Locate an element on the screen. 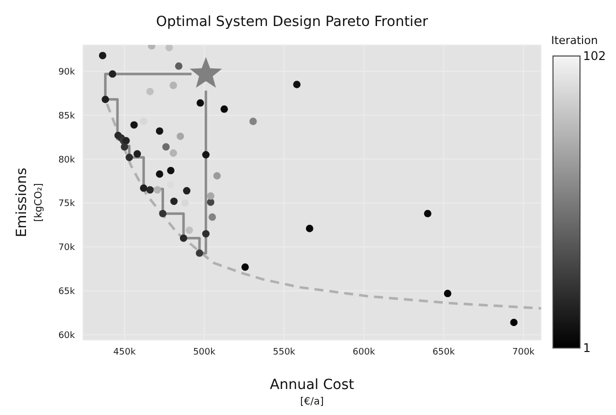  chart-title: Optimal System Design Pareto Frontier is located at coordinates (292, 22).